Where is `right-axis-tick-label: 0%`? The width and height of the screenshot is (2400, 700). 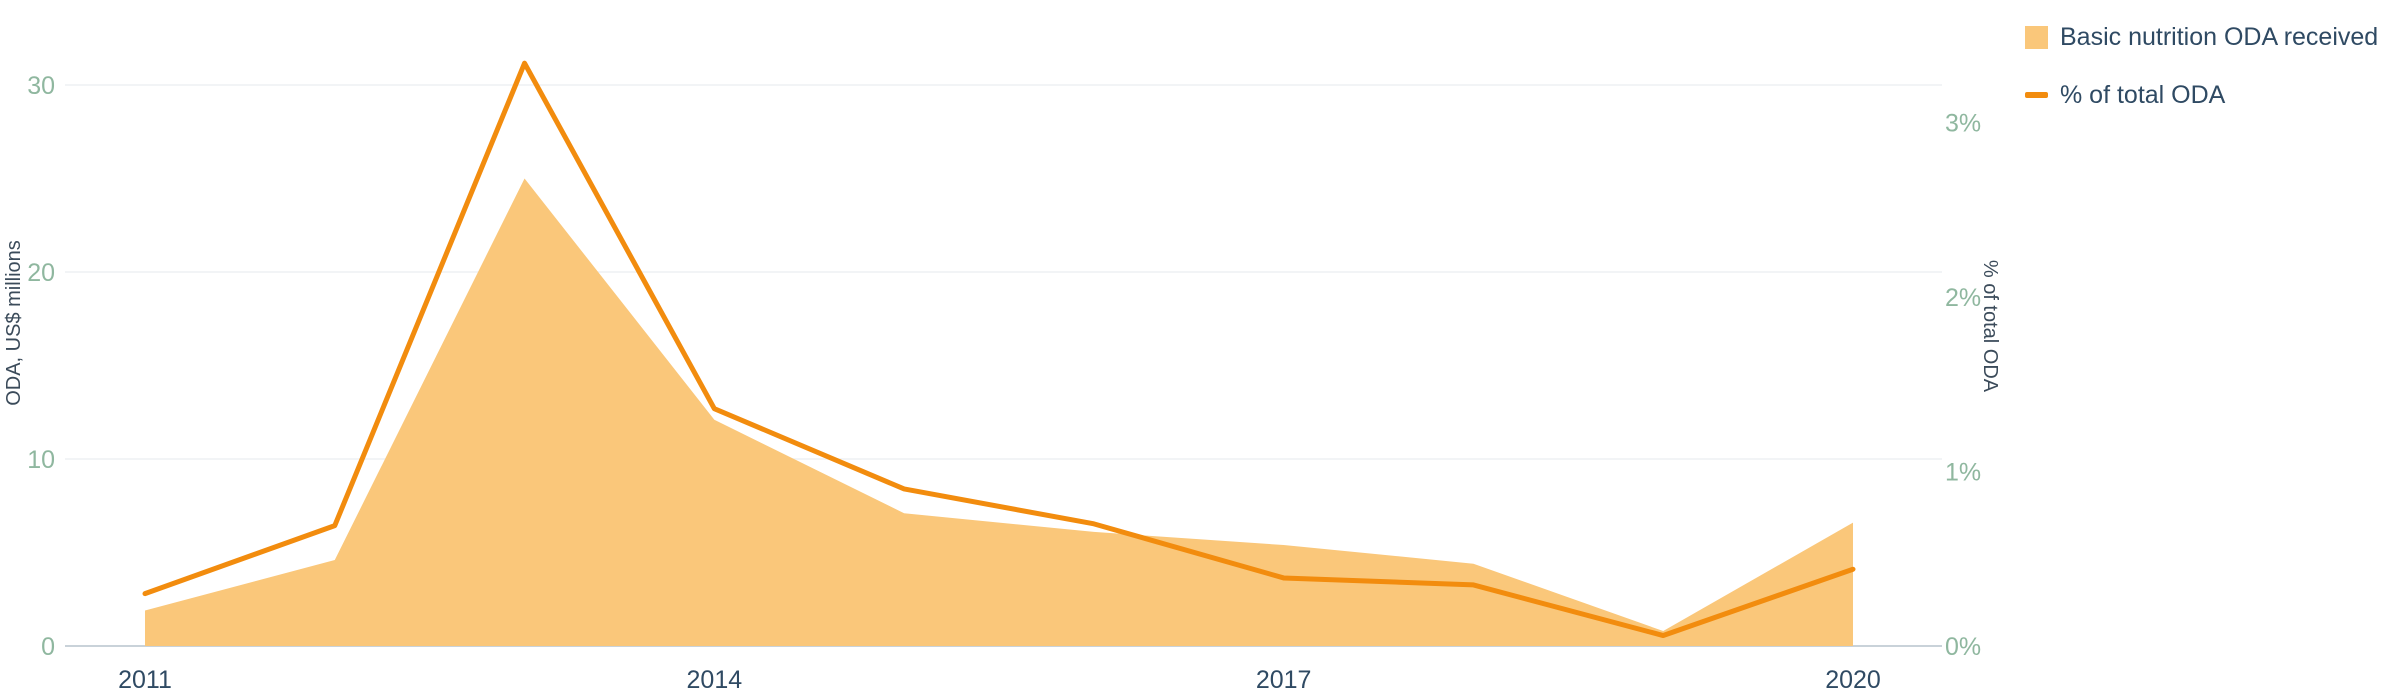
right-axis-tick-label: 0% is located at coordinates (1963, 647).